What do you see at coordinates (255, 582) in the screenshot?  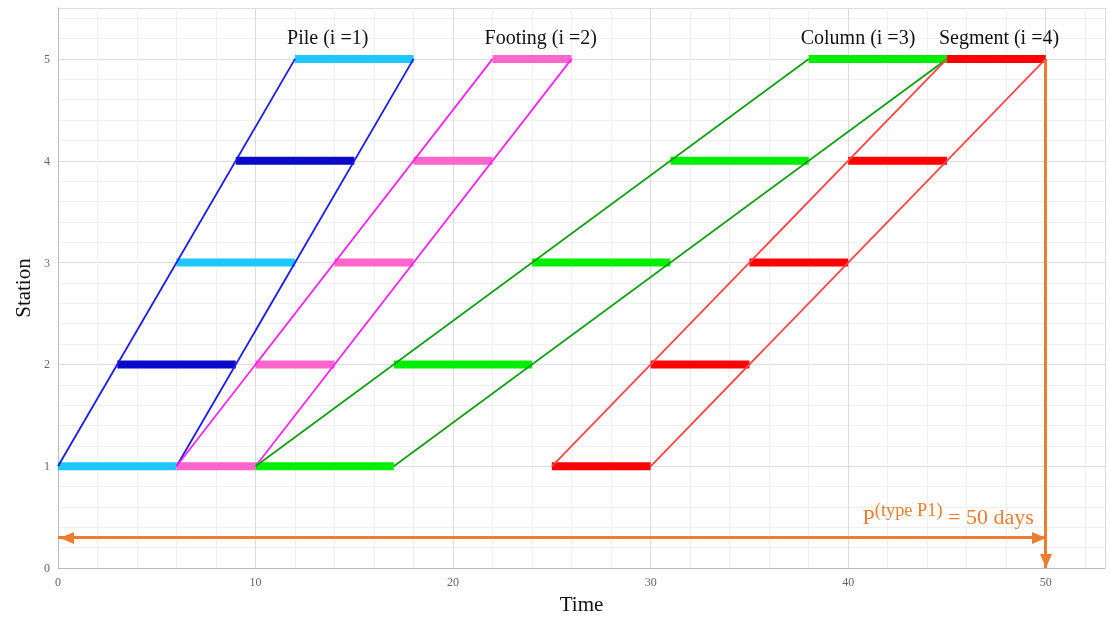 I see `x-tick-label: 10` at bounding box center [255, 582].